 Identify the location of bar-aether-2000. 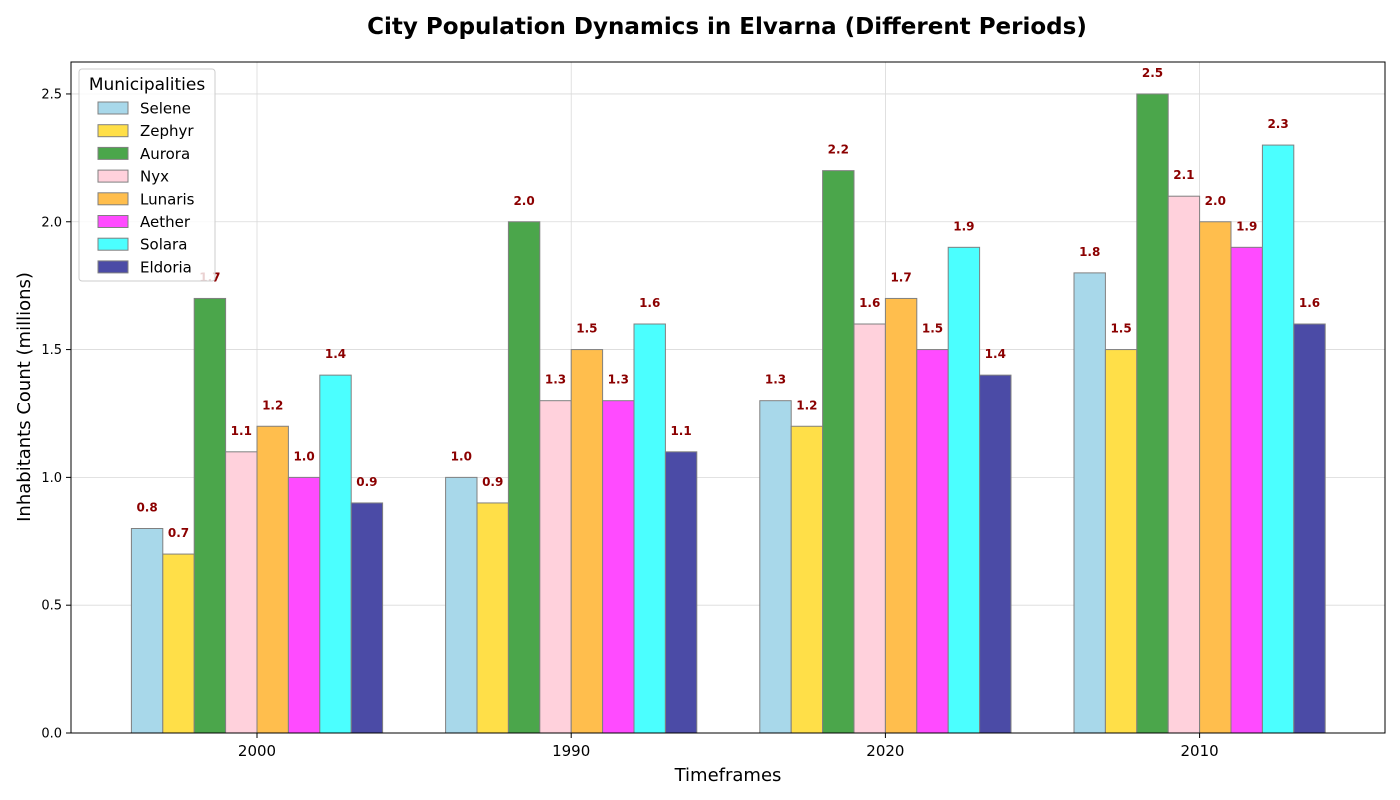
(304, 605).